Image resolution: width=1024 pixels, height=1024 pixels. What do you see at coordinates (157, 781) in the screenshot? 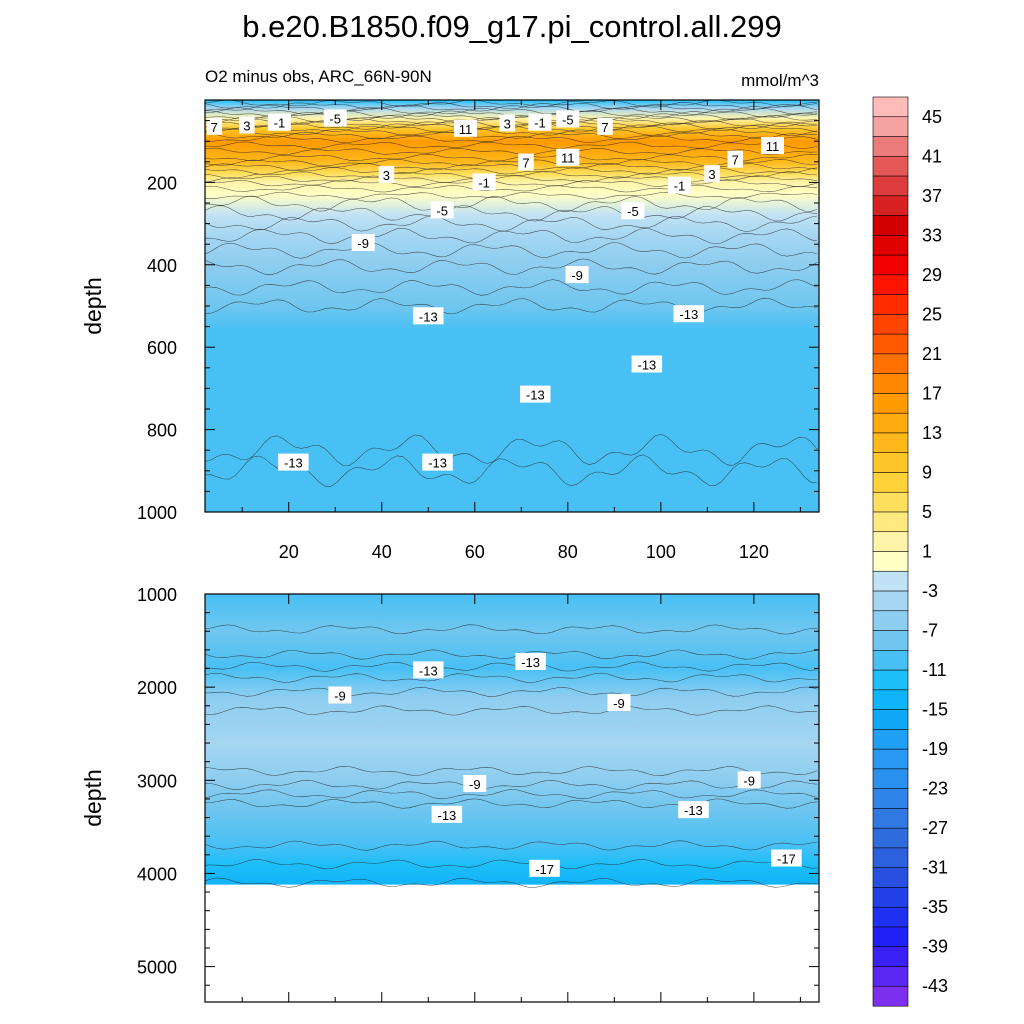
I see `lower-y-tick-label: 3000` at bounding box center [157, 781].